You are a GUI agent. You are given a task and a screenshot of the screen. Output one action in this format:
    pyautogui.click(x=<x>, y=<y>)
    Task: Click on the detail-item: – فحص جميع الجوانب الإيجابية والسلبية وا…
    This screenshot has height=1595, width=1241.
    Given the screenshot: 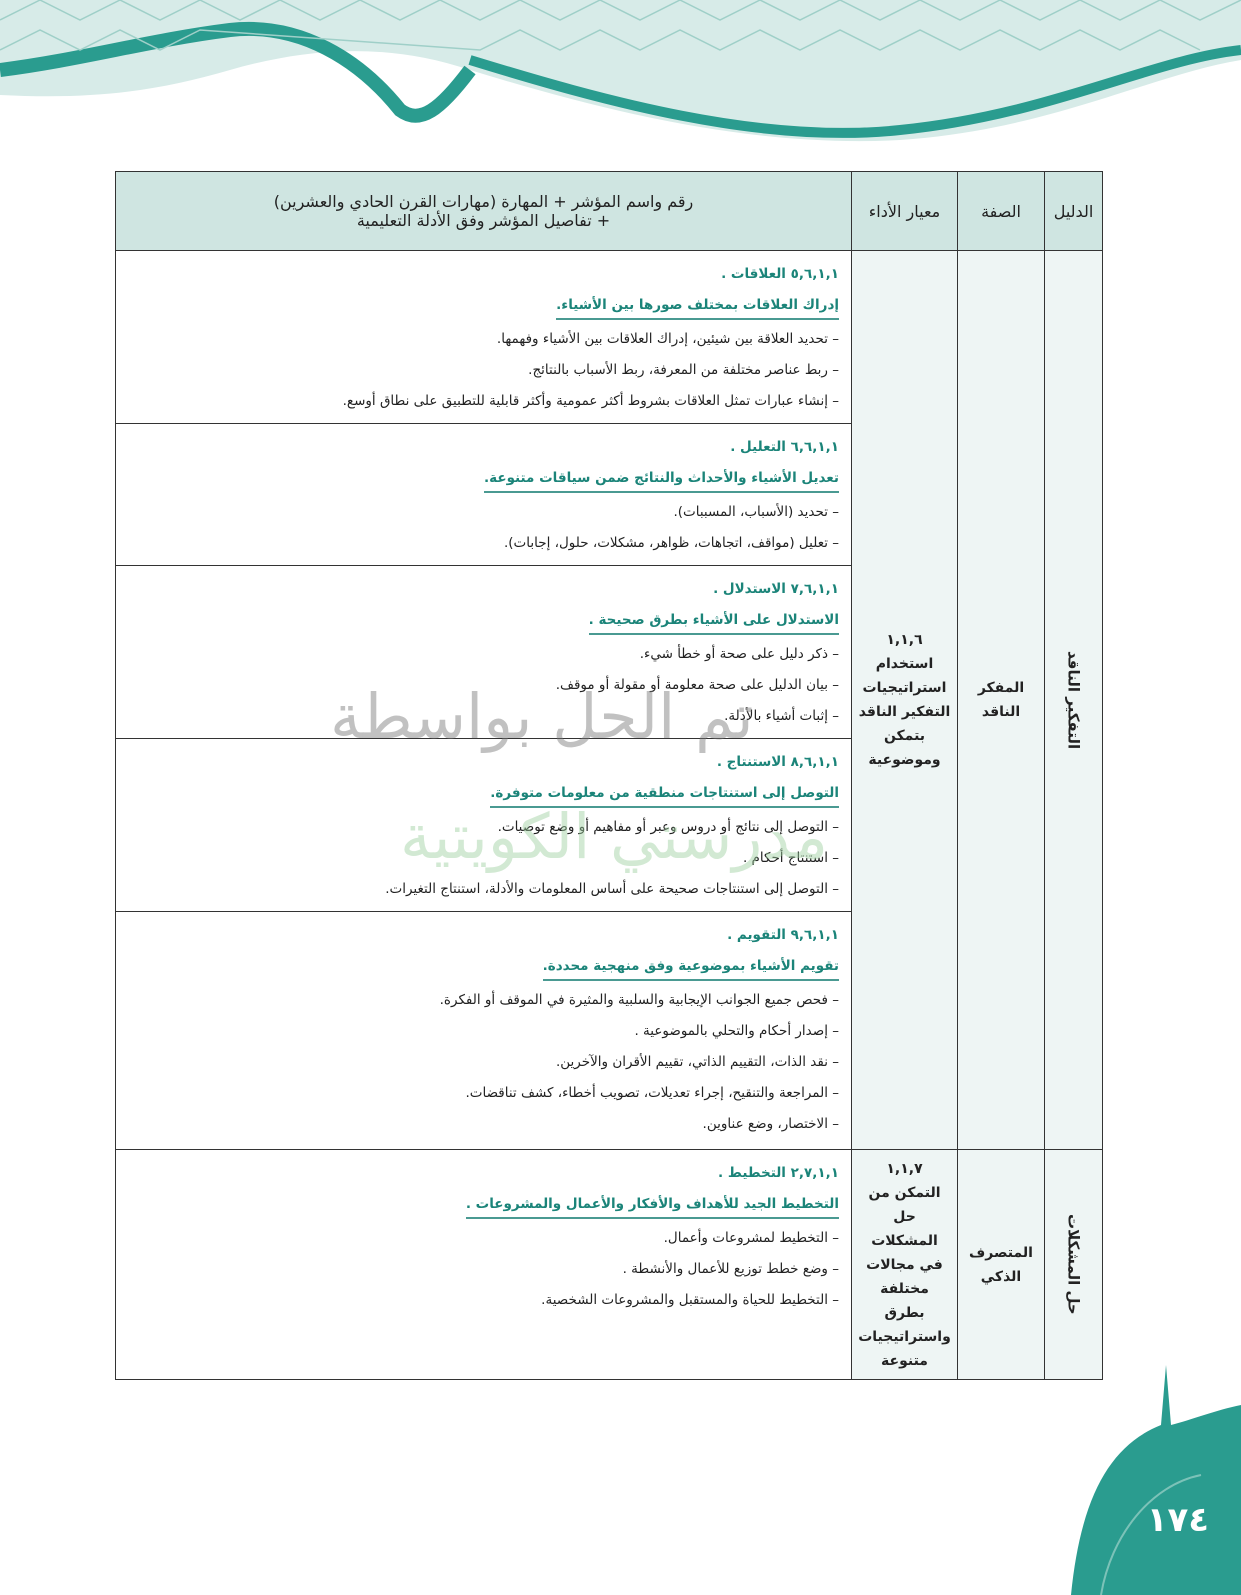 What is the action you would take?
    pyautogui.click(x=639, y=1000)
    